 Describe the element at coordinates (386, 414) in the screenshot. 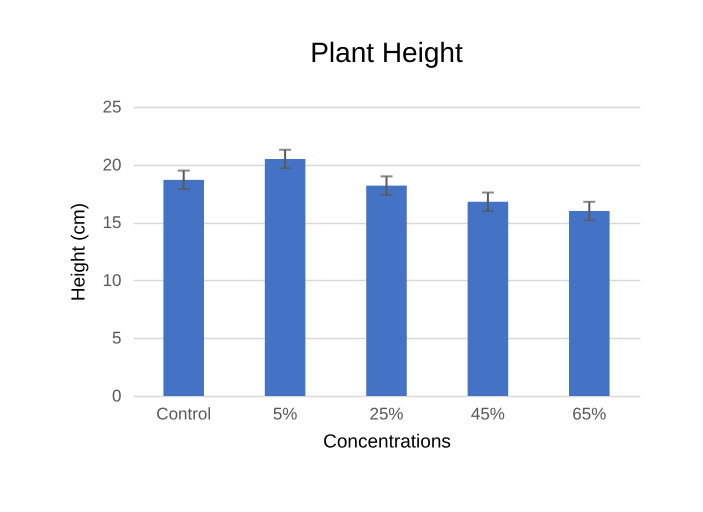

I see `x-tick-label: 25%` at that location.